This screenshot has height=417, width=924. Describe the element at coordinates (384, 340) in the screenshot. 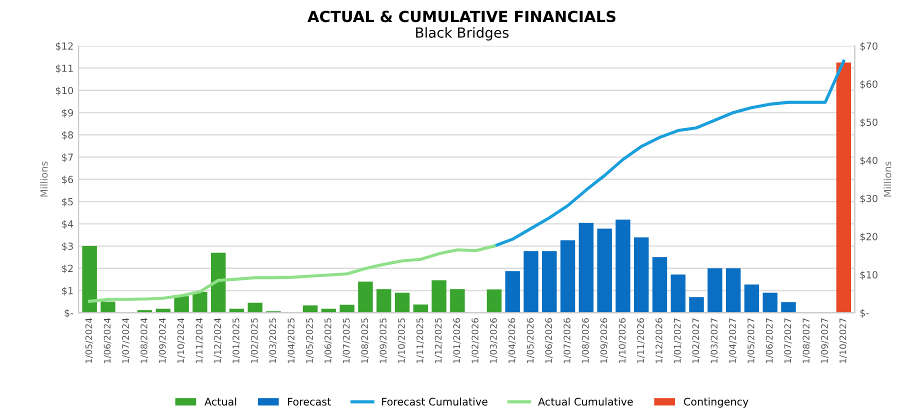

I see `x-tick-label: 1/09/2025` at that location.